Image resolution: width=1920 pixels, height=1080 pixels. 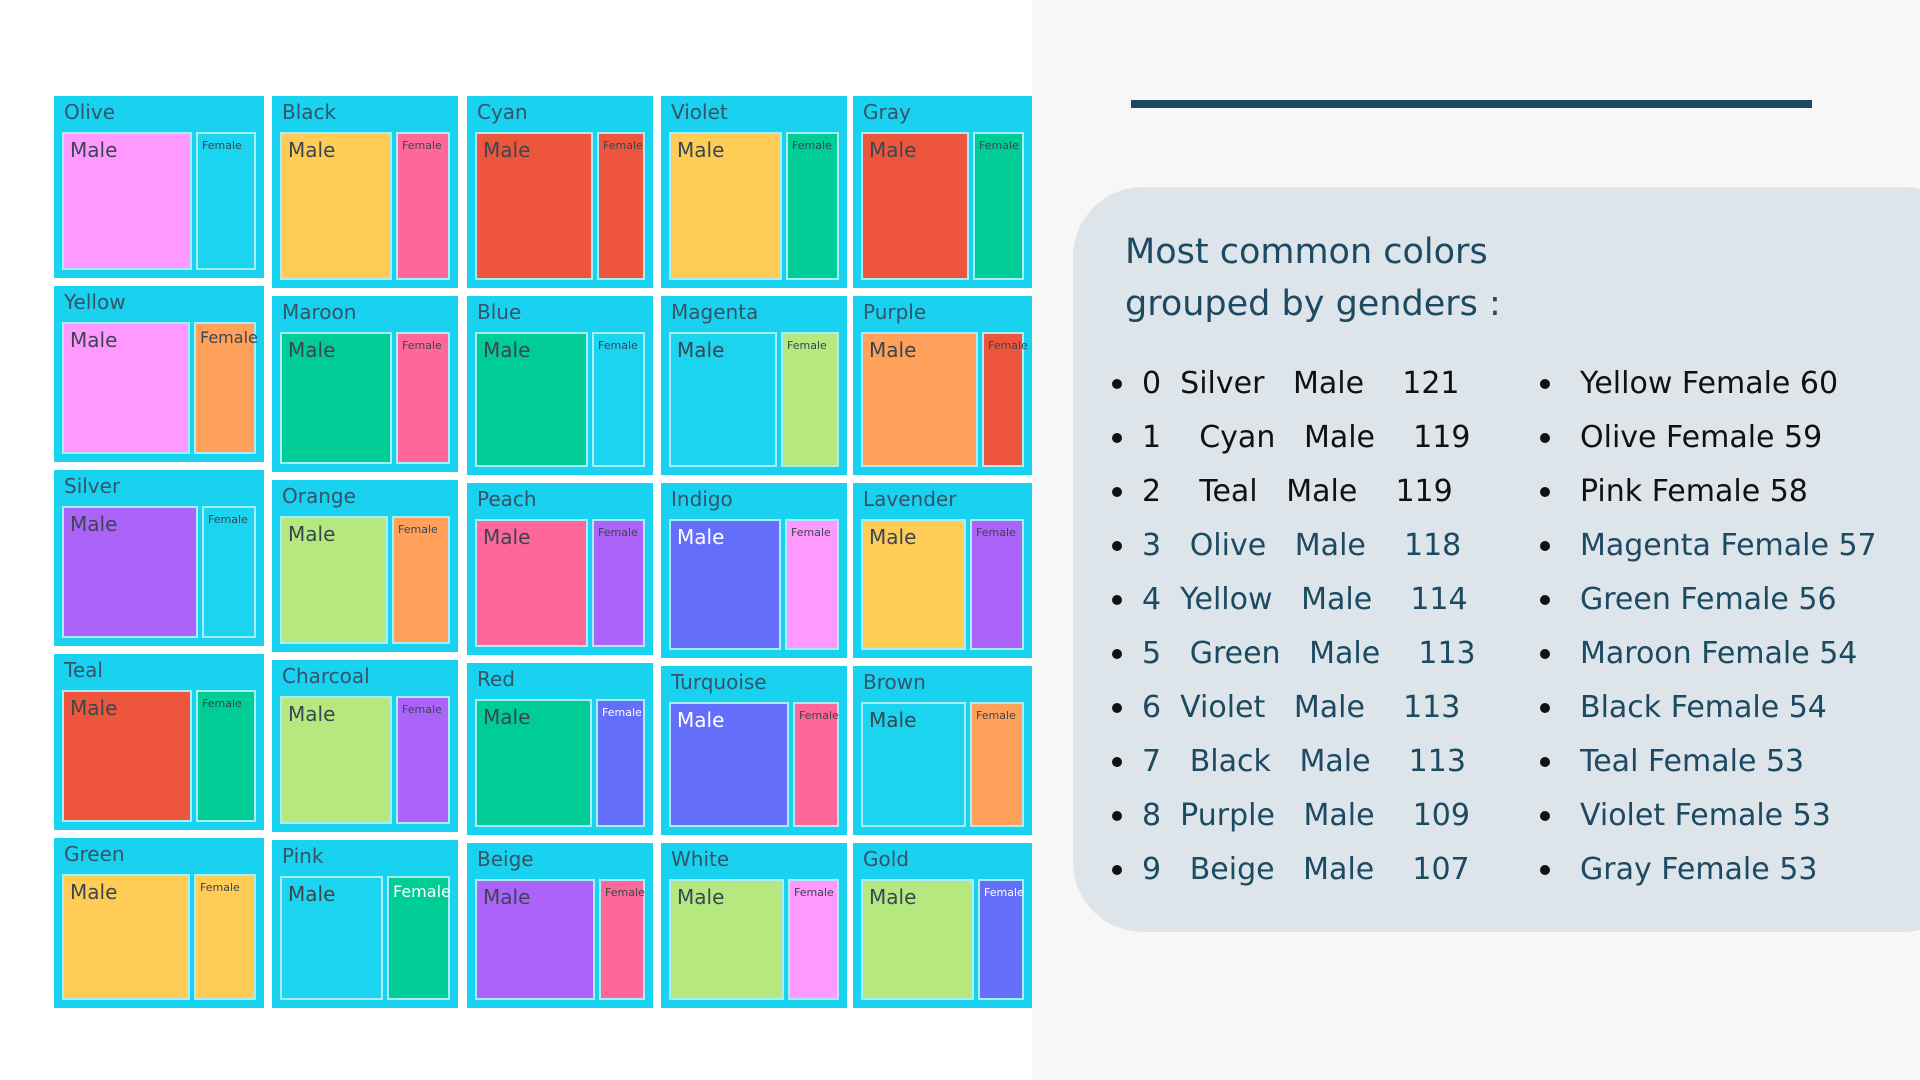 What do you see at coordinates (319, 312) in the screenshot?
I see `treemap-cell-label: Maroon` at bounding box center [319, 312].